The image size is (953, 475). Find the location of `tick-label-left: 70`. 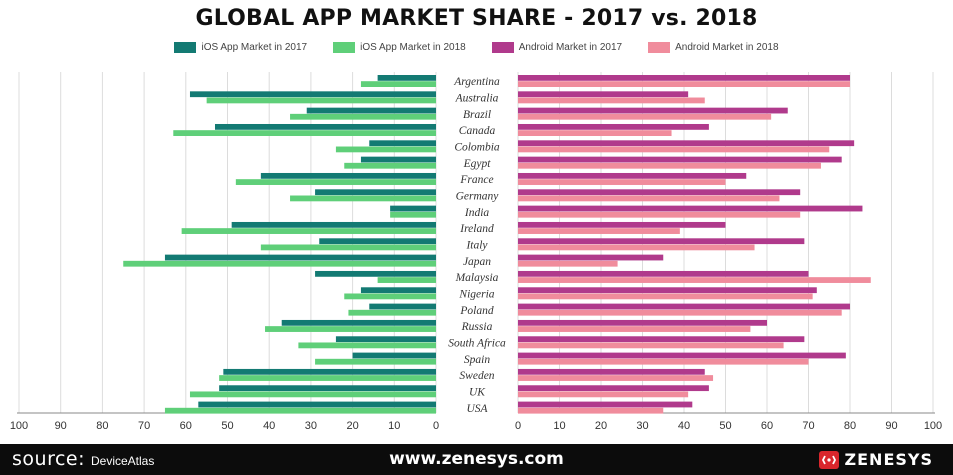

tick-label-left: 70 is located at coordinates (144, 426).